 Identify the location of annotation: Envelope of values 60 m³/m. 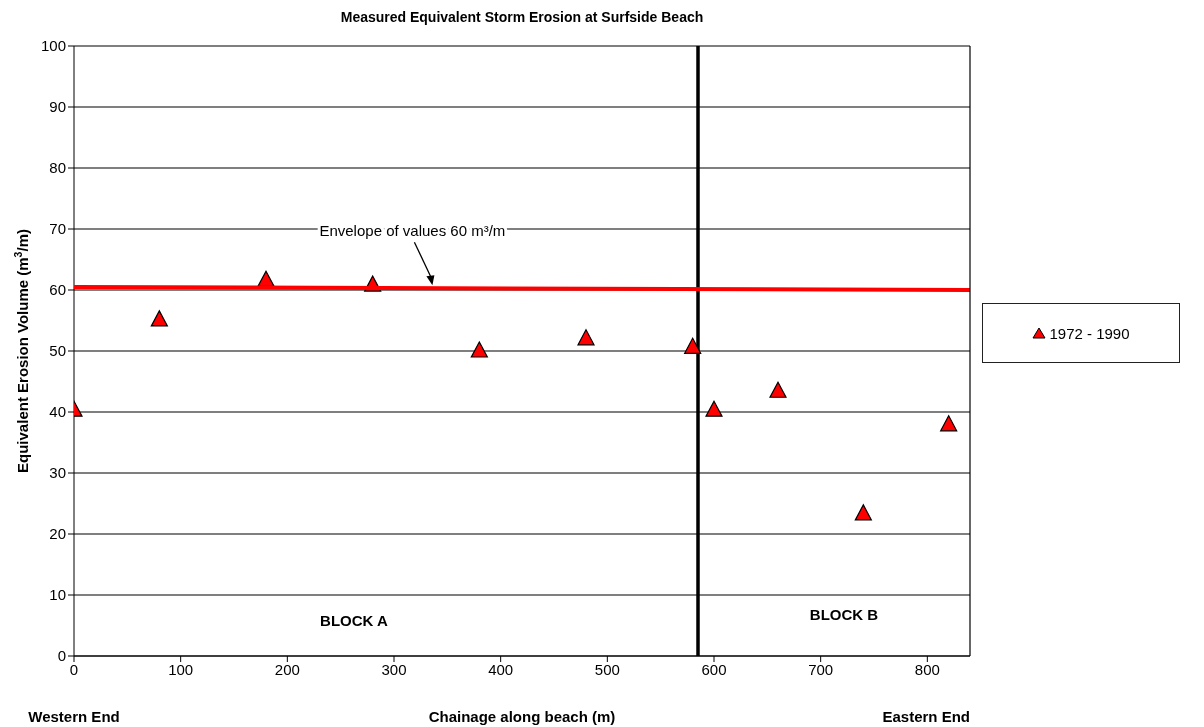
(412, 231).